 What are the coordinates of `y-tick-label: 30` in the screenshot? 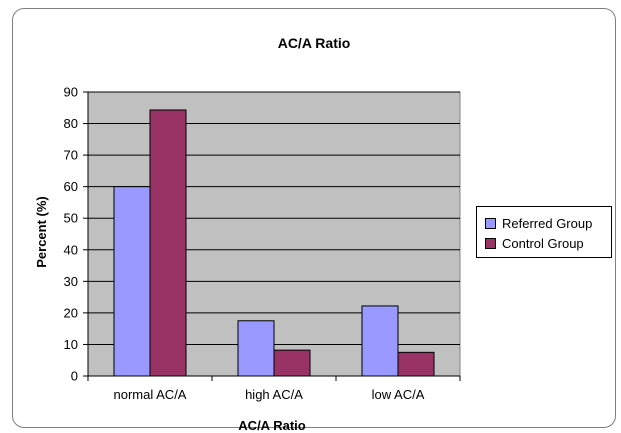 It's located at (71, 281).